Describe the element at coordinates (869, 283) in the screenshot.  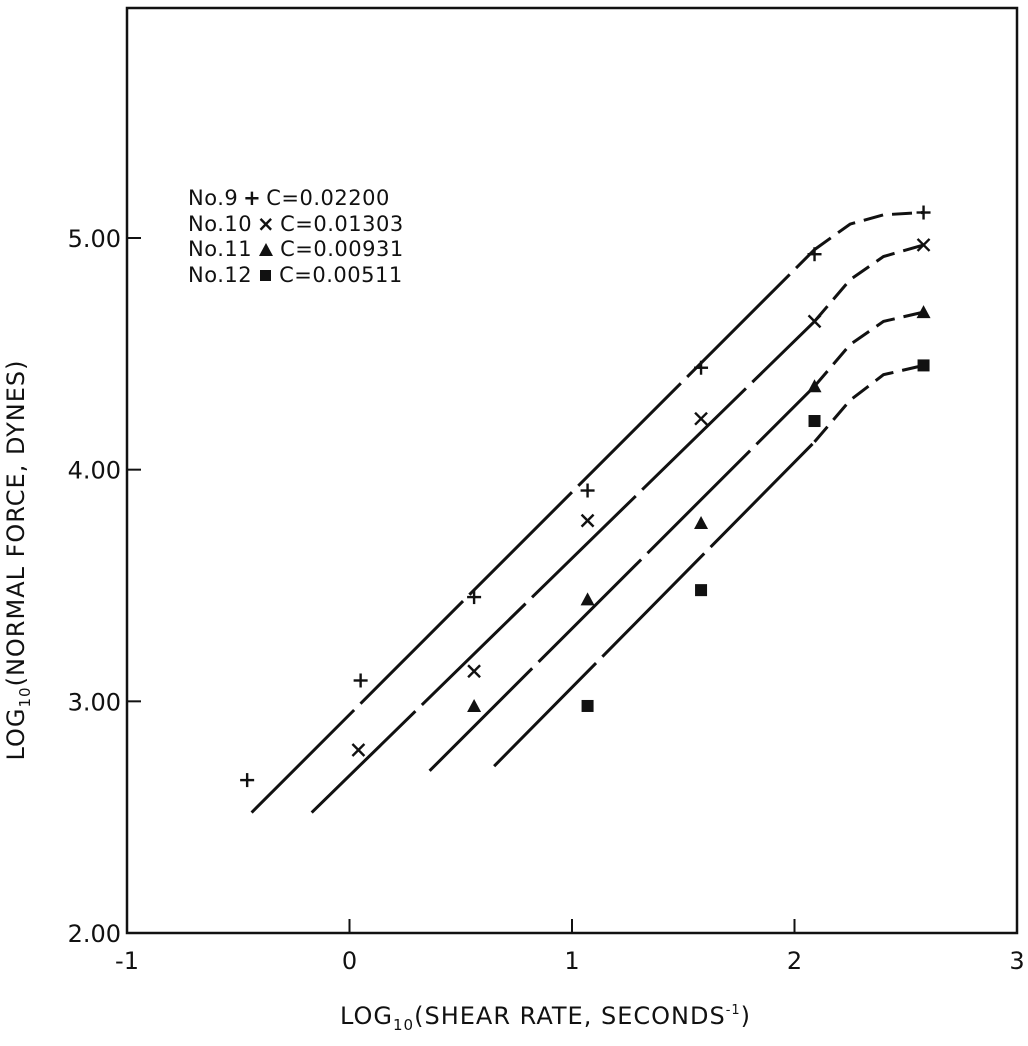
I see `fit-curve-no10` at that location.